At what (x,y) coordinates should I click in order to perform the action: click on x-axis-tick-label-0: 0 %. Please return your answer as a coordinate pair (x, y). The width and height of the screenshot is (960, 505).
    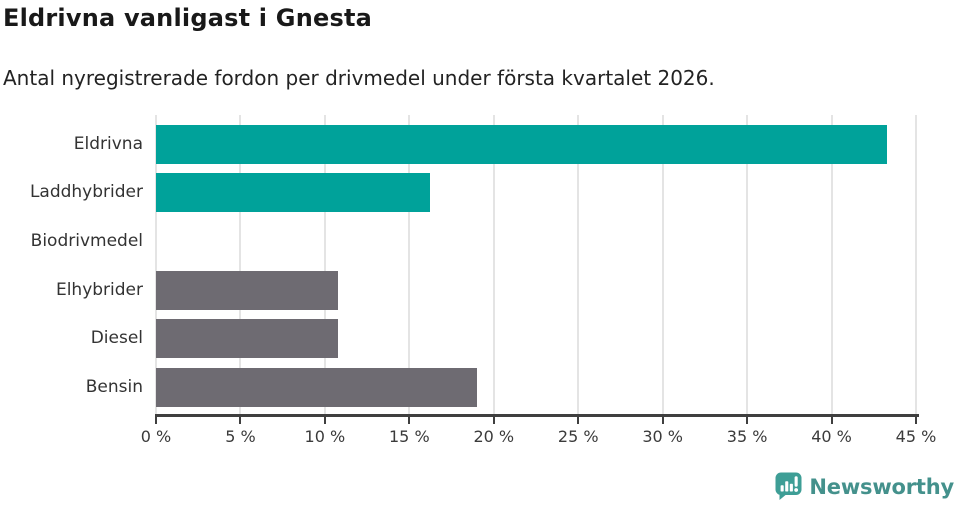
    Looking at the image, I should click on (156, 436).